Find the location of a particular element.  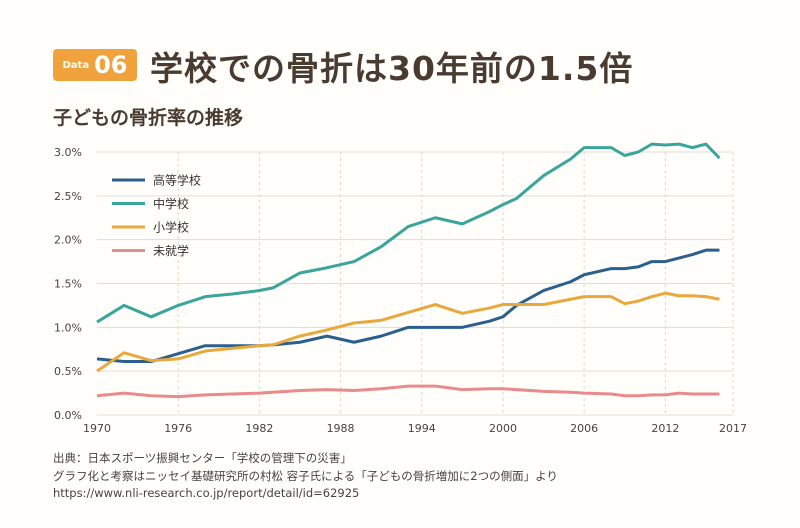

x-tick-label: 1976 is located at coordinates (178, 428).